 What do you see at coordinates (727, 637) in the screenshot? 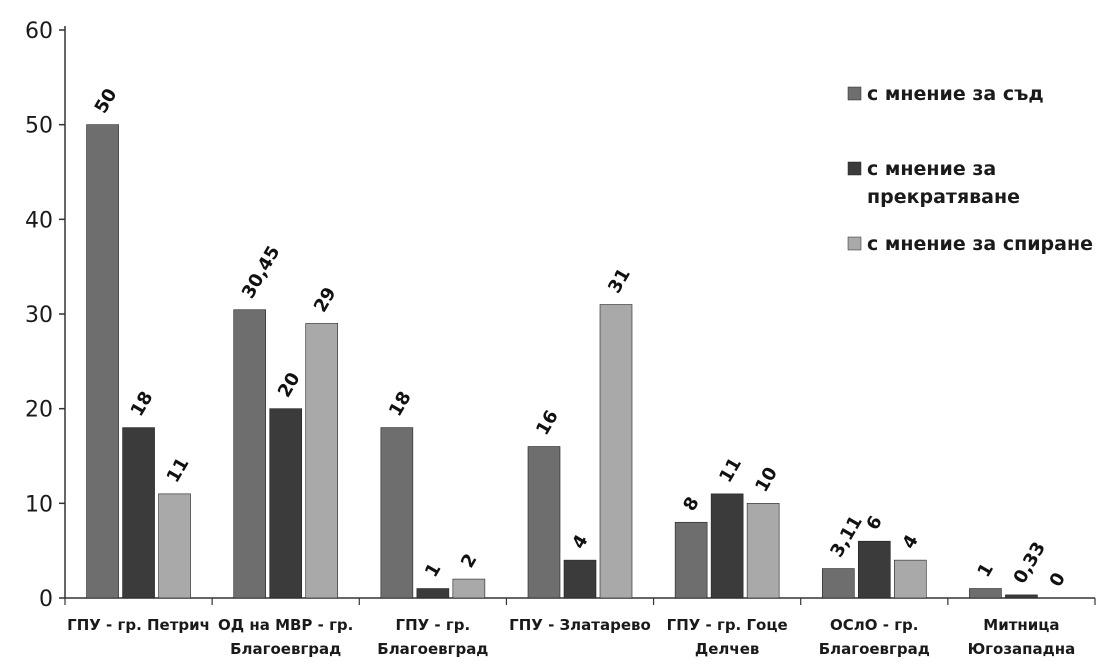
I see `category-label: ГПУ - гр. Гоце Делчев` at bounding box center [727, 637].